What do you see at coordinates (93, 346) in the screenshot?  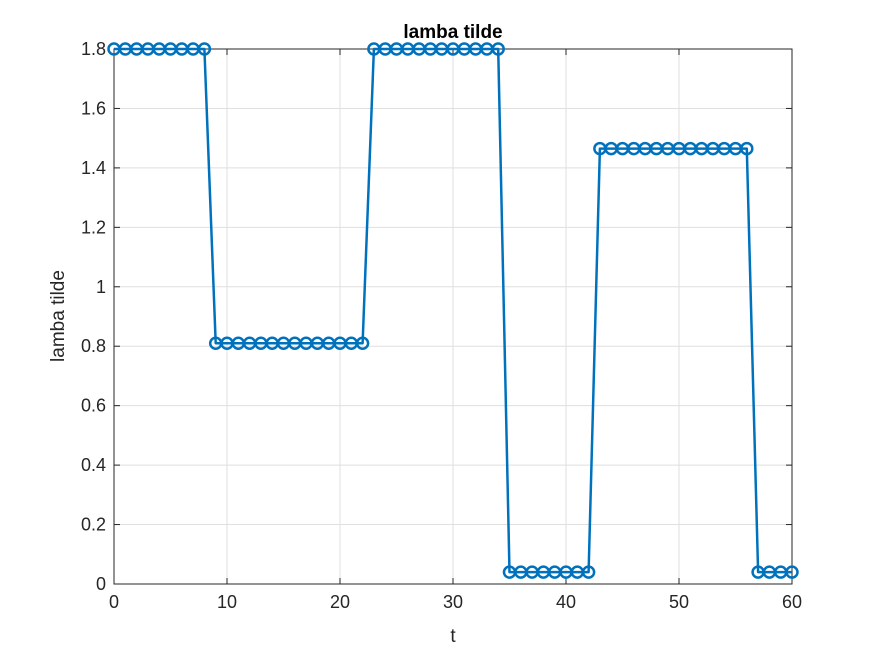 I see `y-tick-label: 0.8` at bounding box center [93, 346].